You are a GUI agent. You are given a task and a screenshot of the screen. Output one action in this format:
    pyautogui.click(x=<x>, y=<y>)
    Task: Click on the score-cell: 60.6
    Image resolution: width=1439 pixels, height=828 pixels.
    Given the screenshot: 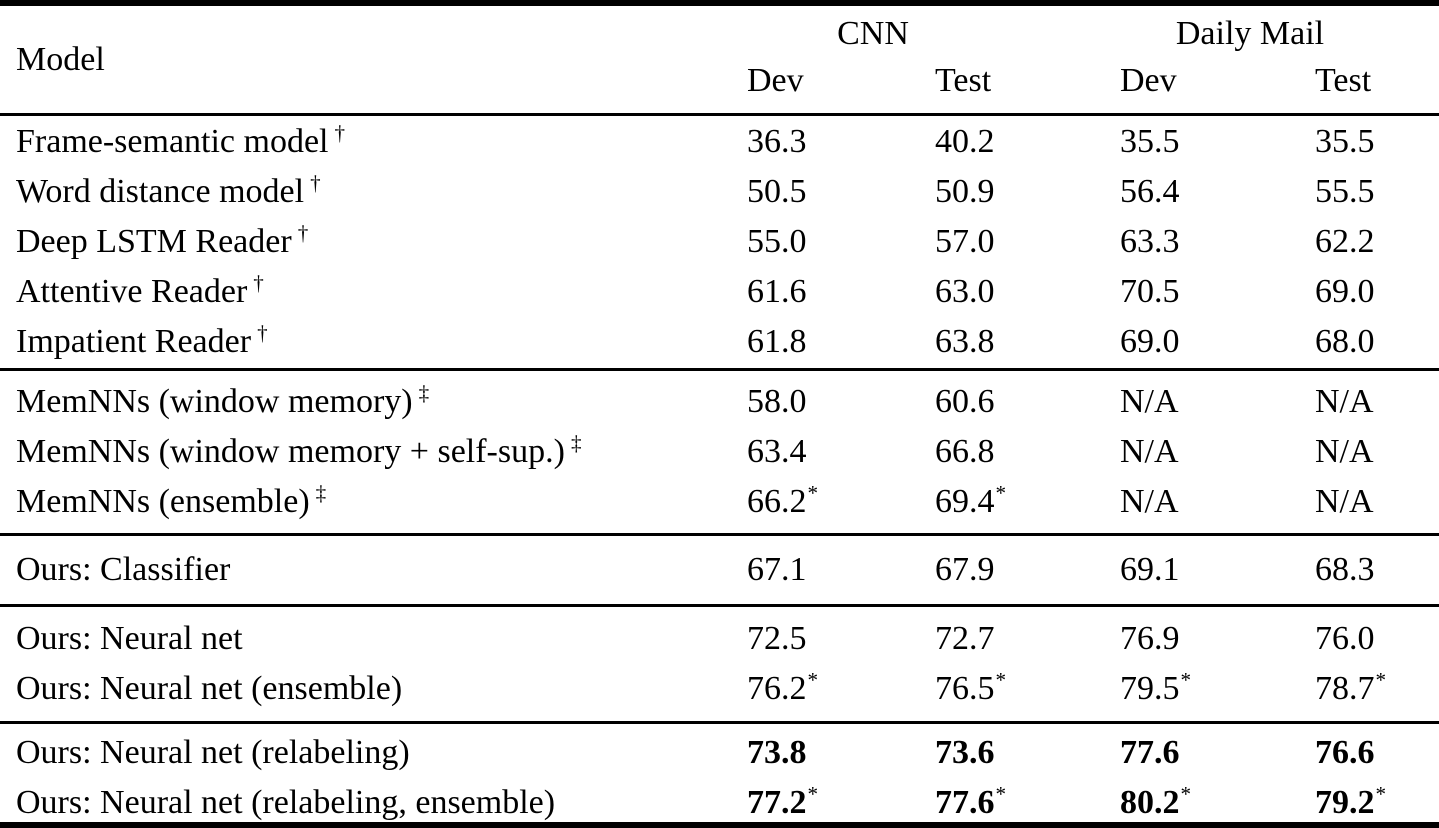 What is the action you would take?
    pyautogui.click(x=1027, y=402)
    